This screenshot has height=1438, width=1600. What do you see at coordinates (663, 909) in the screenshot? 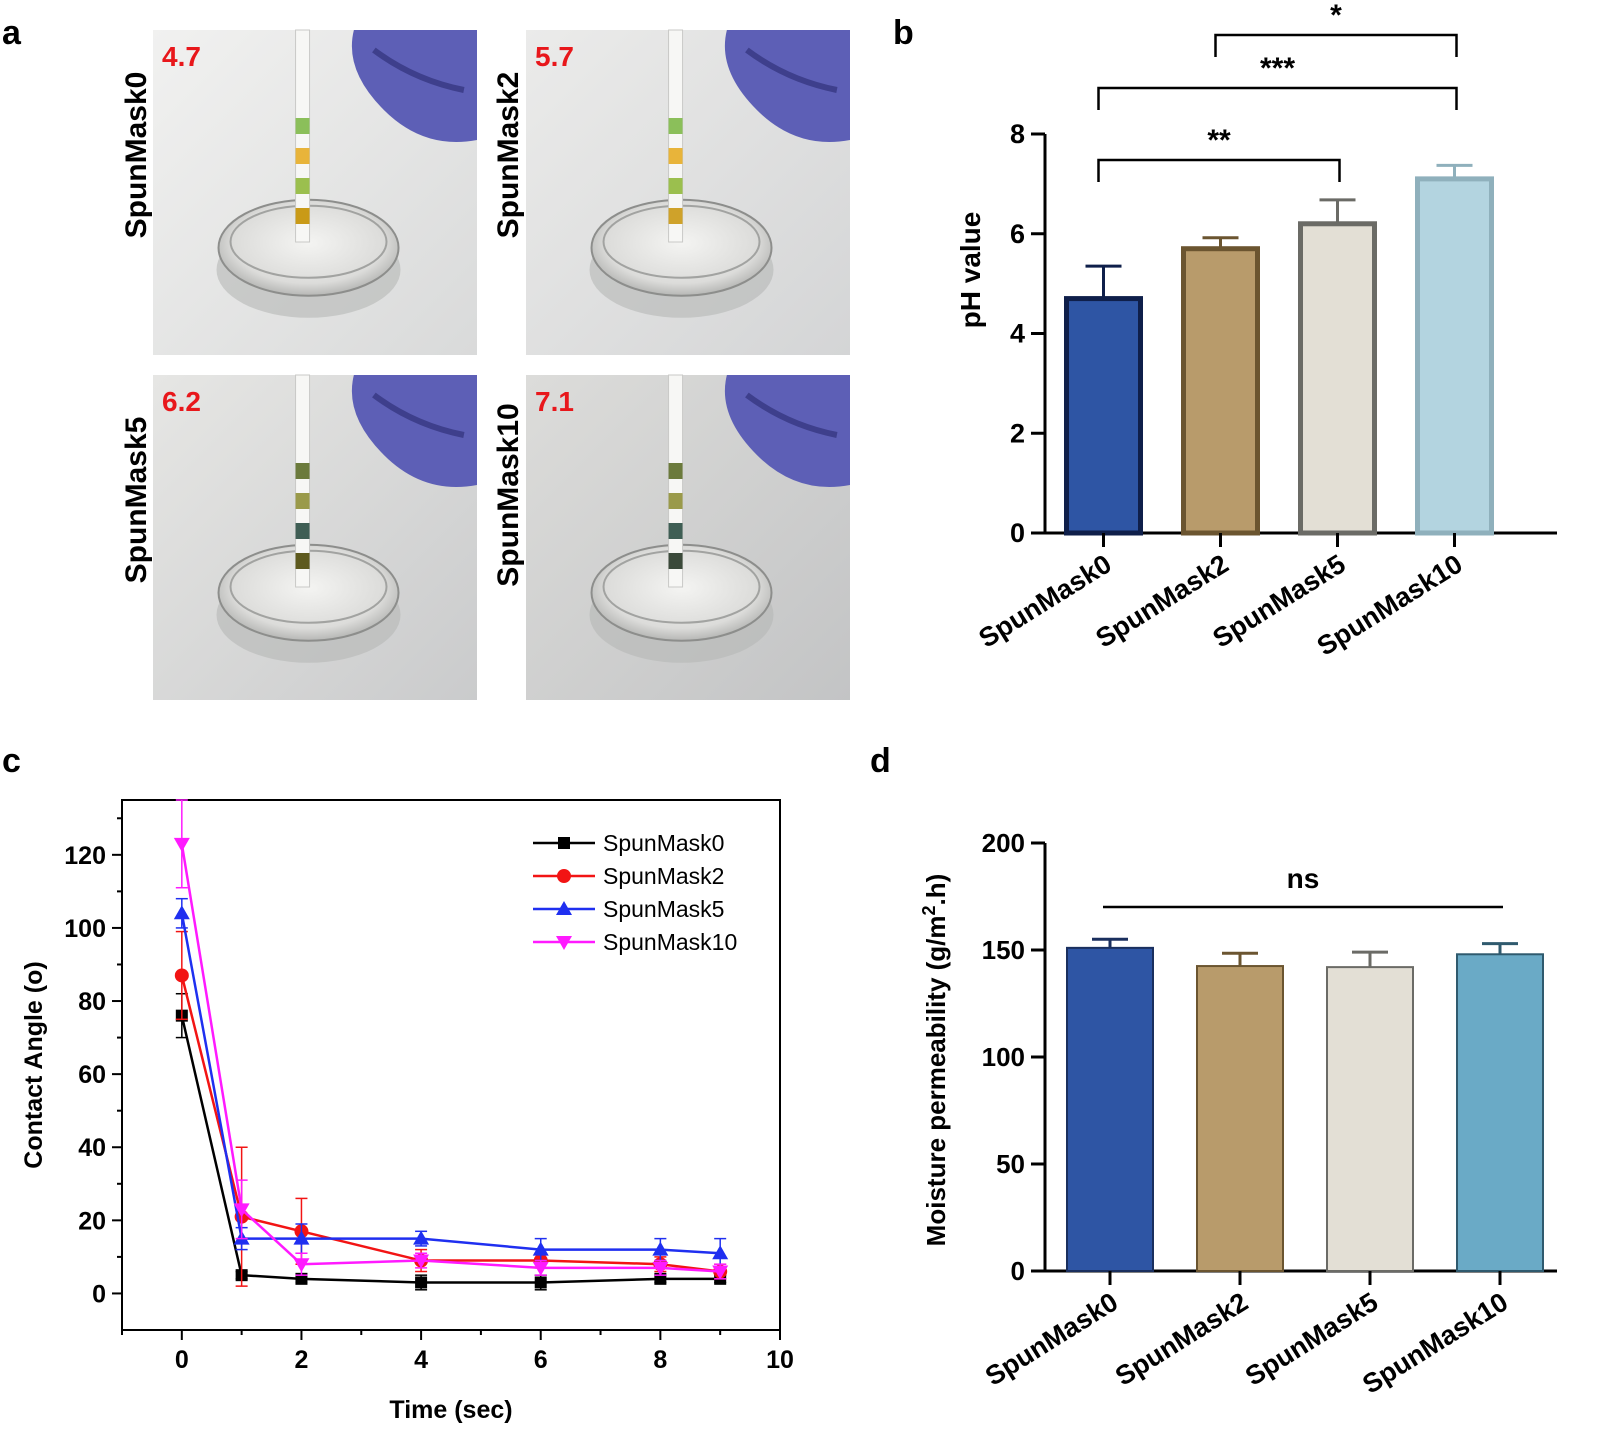
I see `legend-label: SpunMask5` at bounding box center [663, 909].